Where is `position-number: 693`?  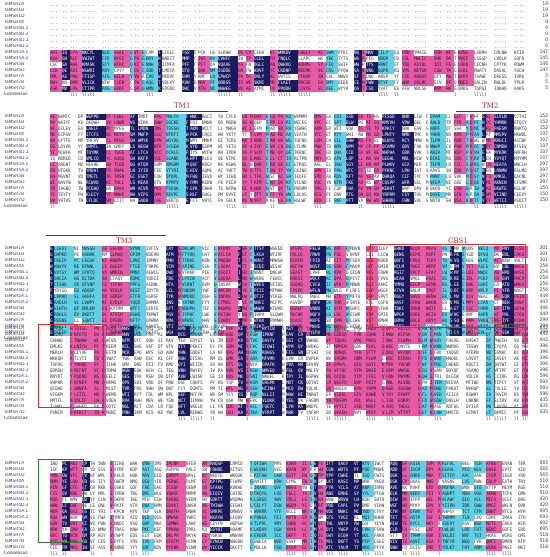 position-number: 693 is located at coordinates (543, 517).